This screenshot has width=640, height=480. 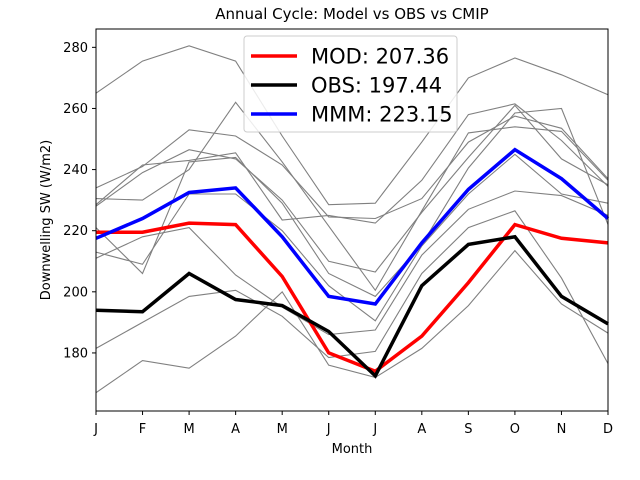 I want to click on y-tick-label: 280, so click(x=75, y=48).